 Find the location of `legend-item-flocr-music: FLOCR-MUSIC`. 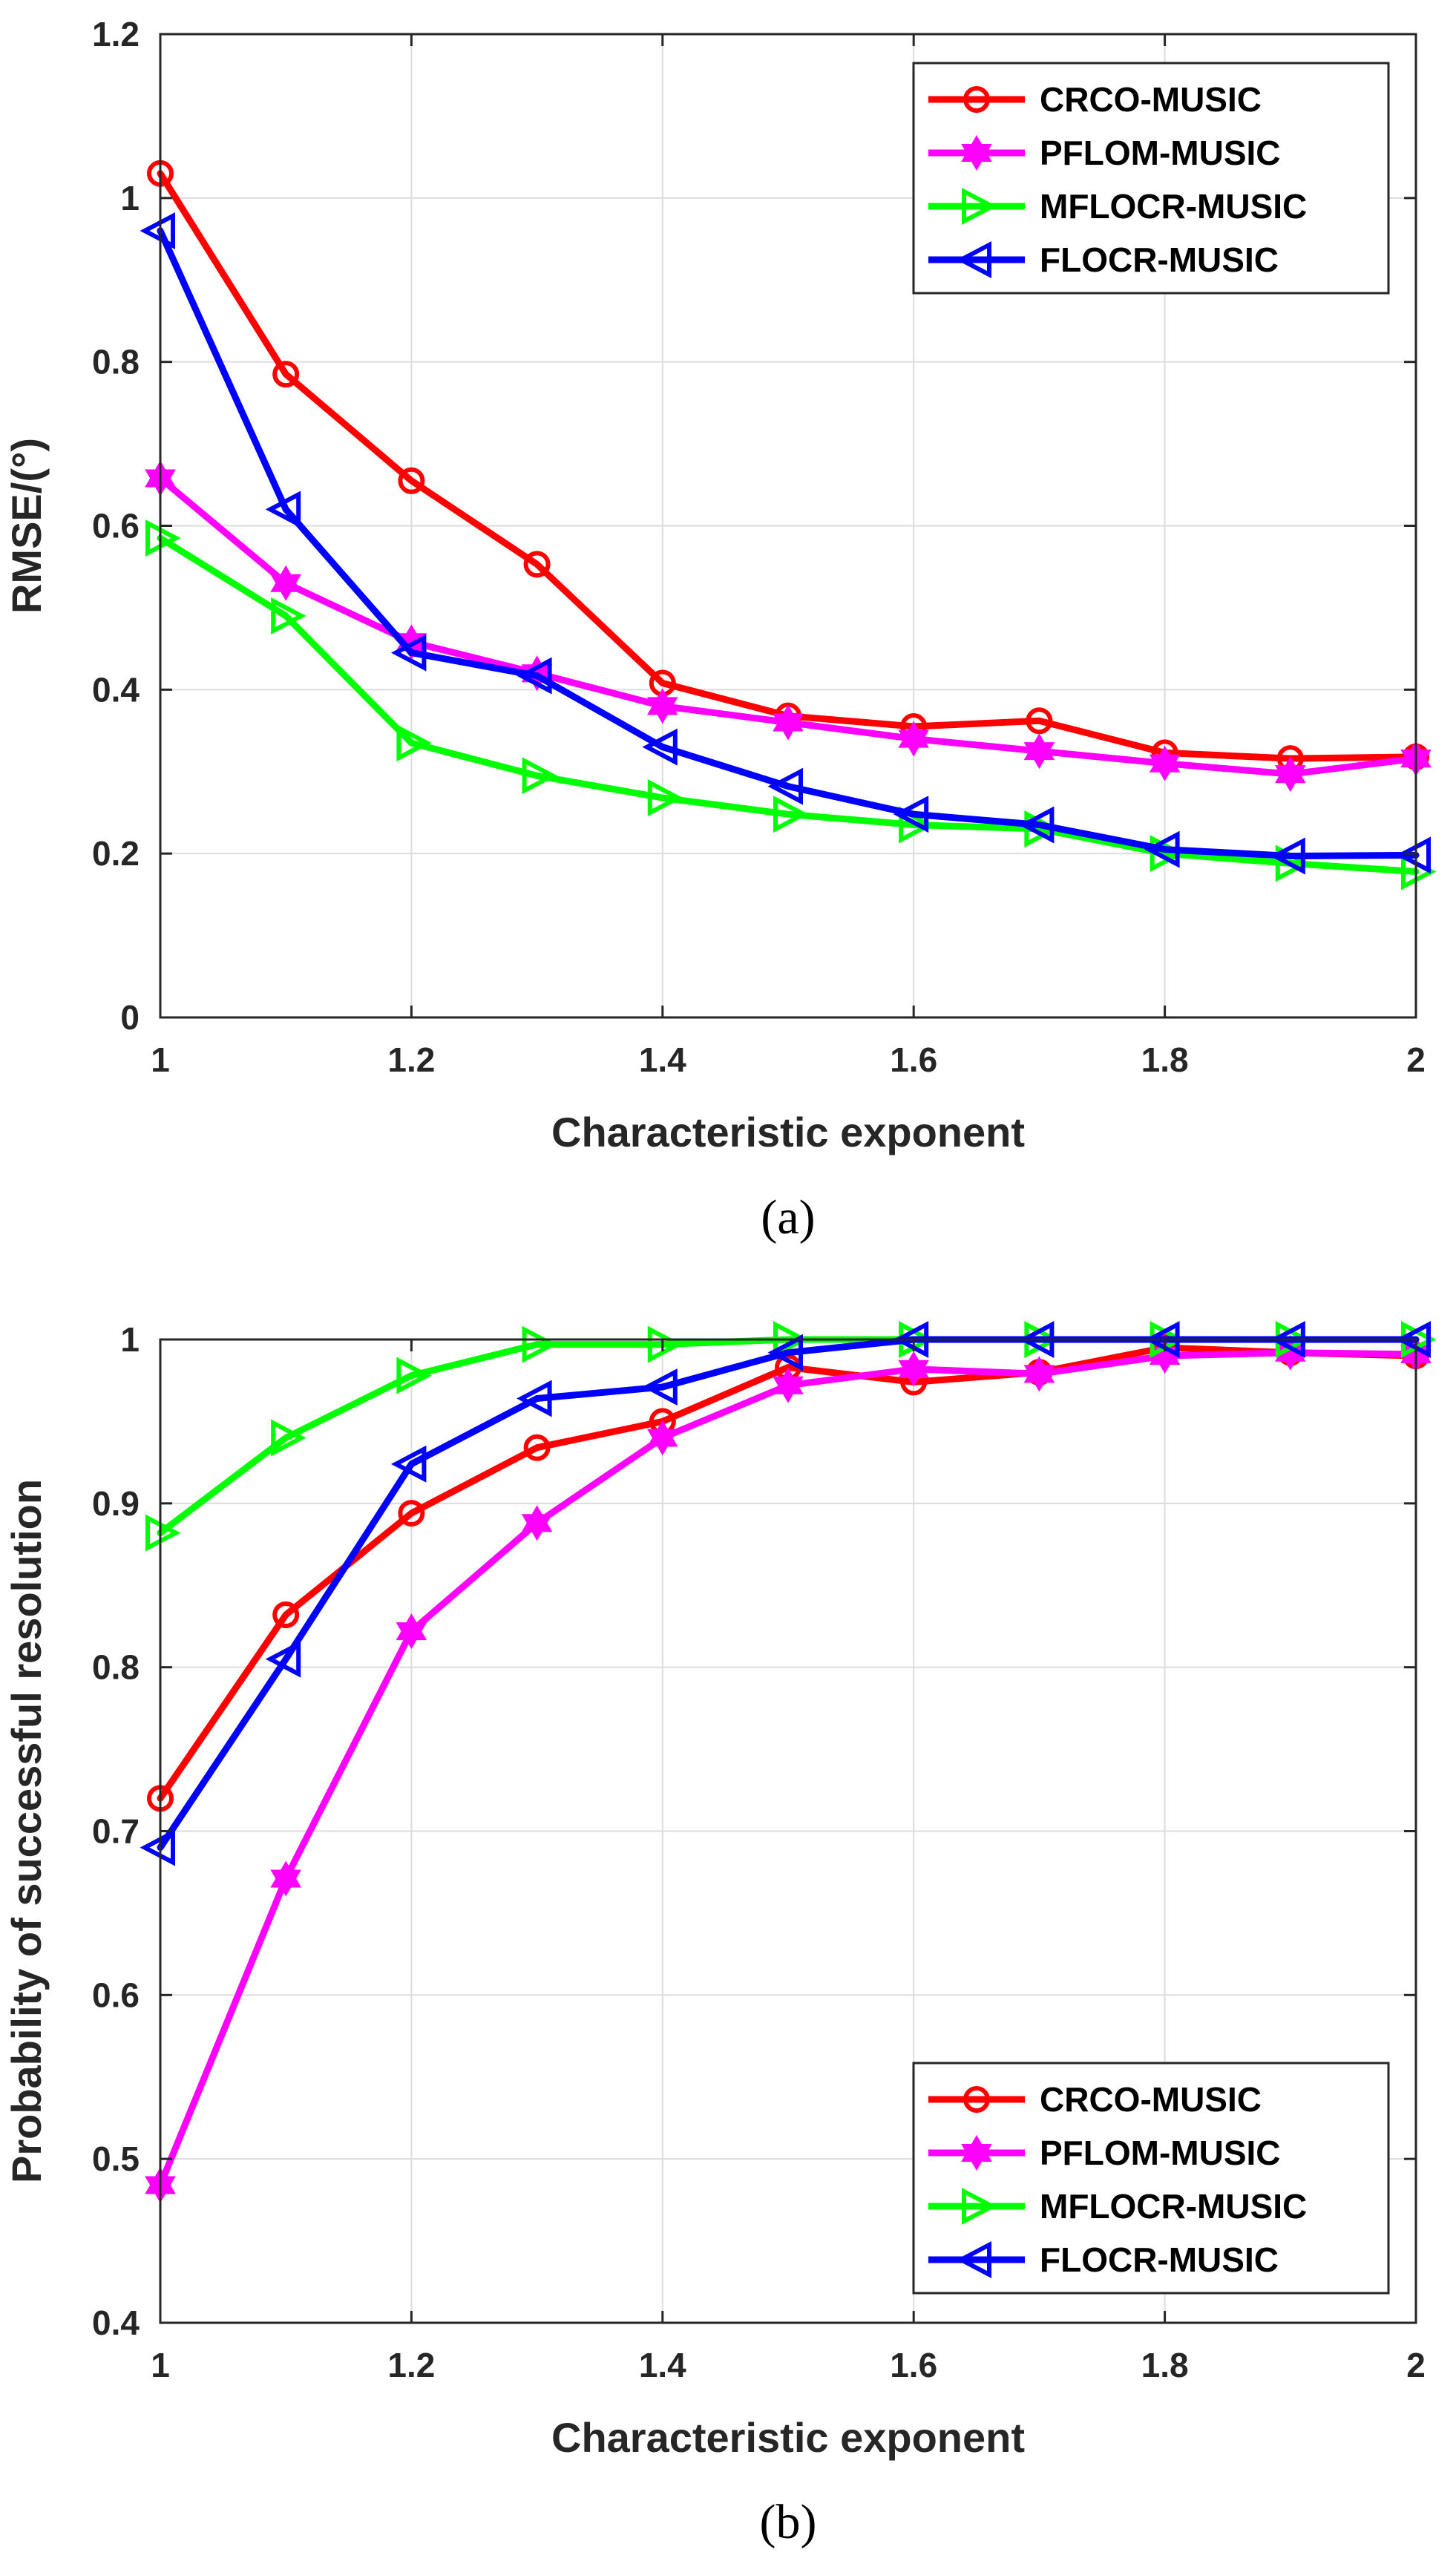

legend-item-flocr-music: FLOCR-MUSIC is located at coordinates (1104, 2260).